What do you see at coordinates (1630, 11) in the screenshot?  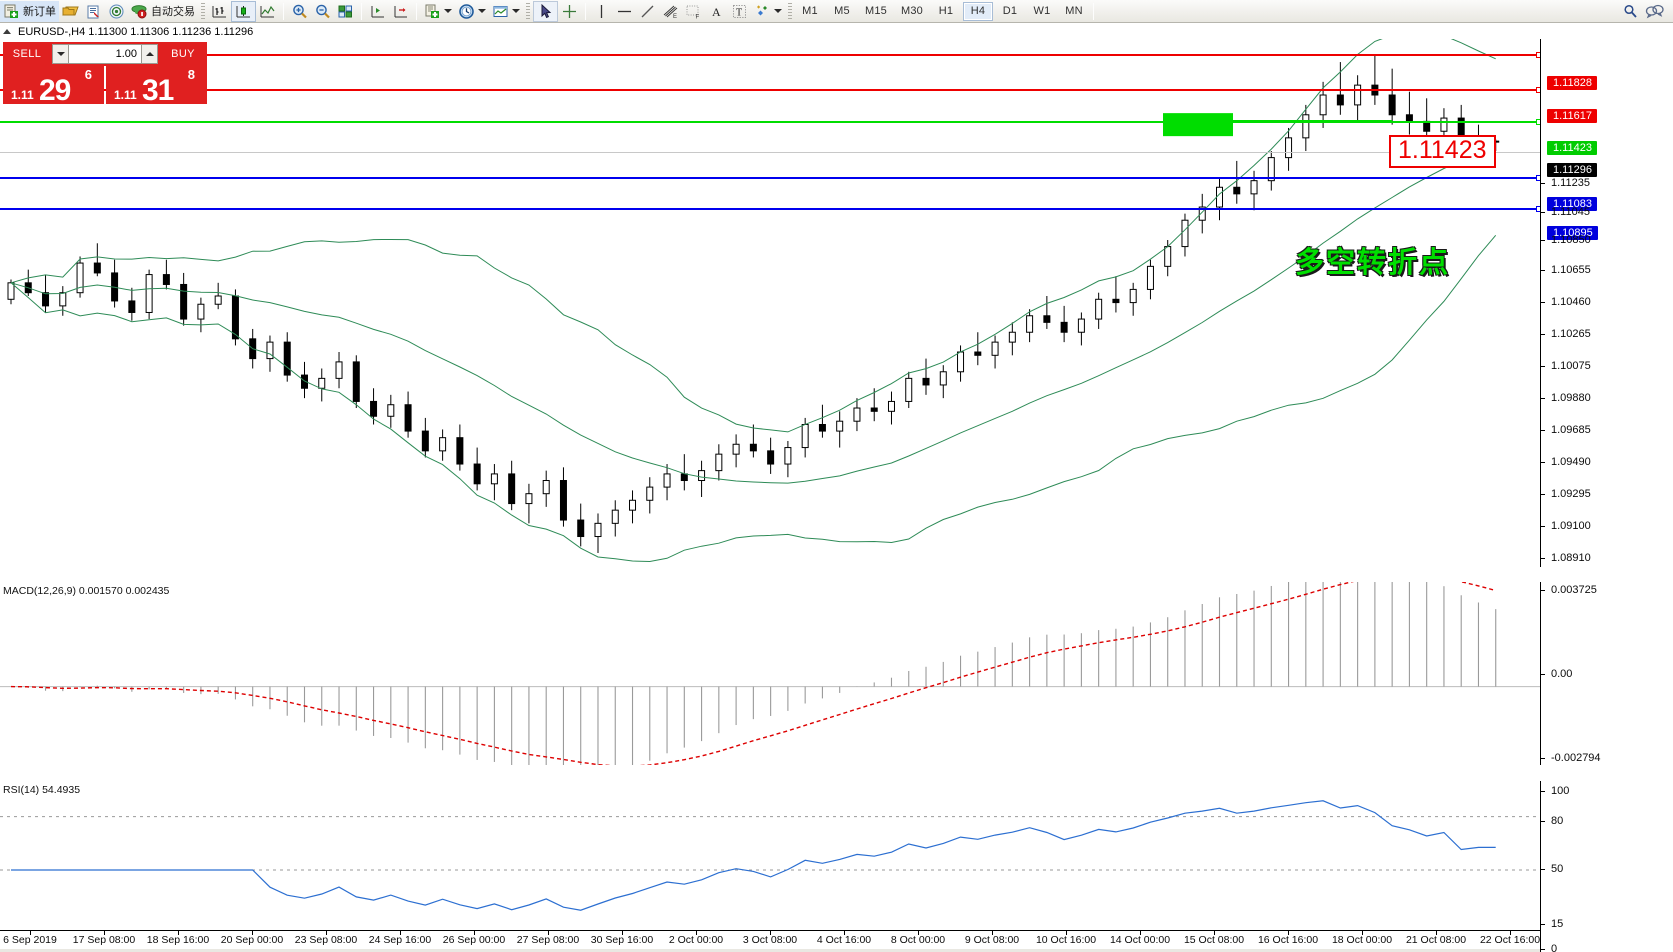 I see `search-button` at bounding box center [1630, 11].